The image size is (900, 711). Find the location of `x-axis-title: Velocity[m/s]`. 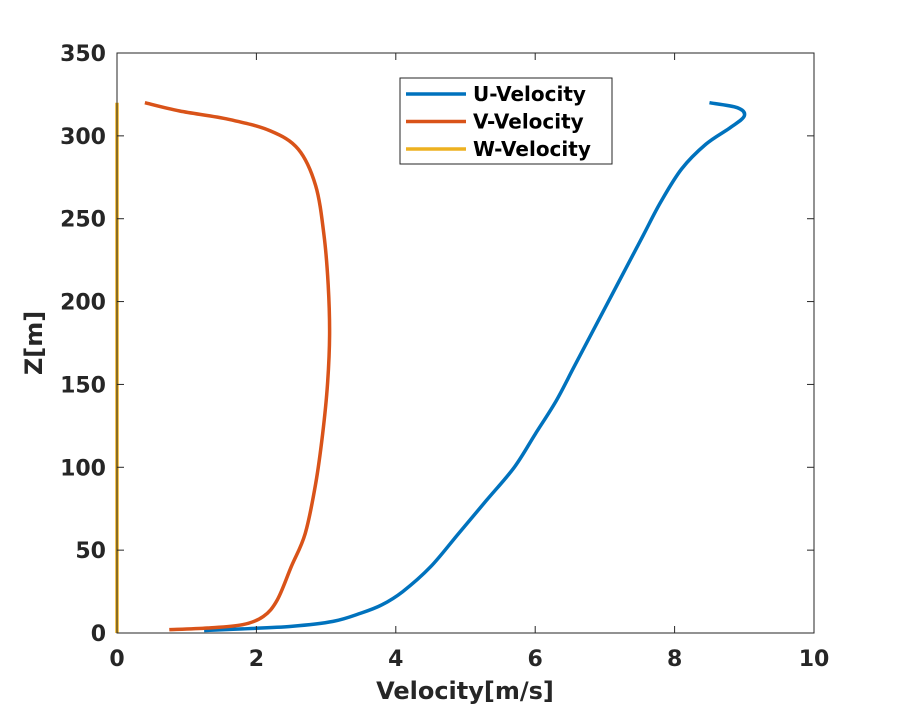

x-axis-title: Velocity[m/s] is located at coordinates (465, 691).